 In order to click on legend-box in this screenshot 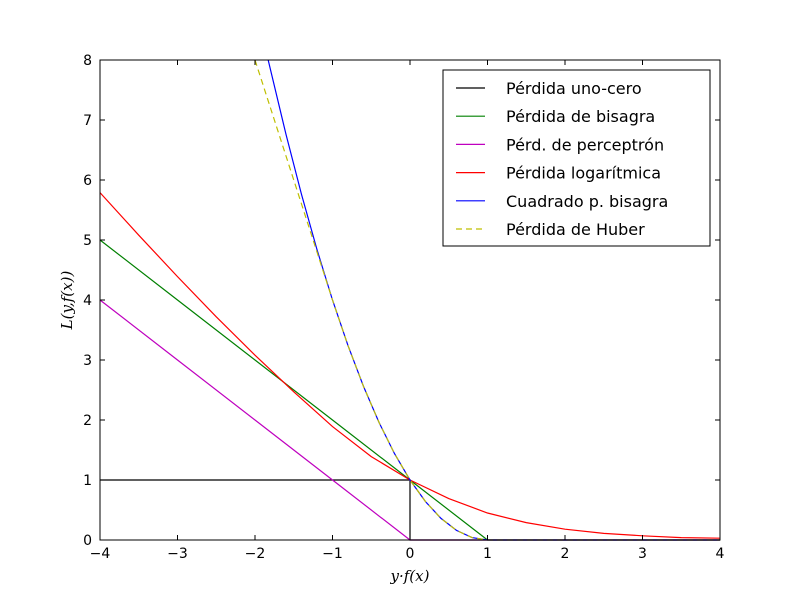, I will do `click(576, 158)`.